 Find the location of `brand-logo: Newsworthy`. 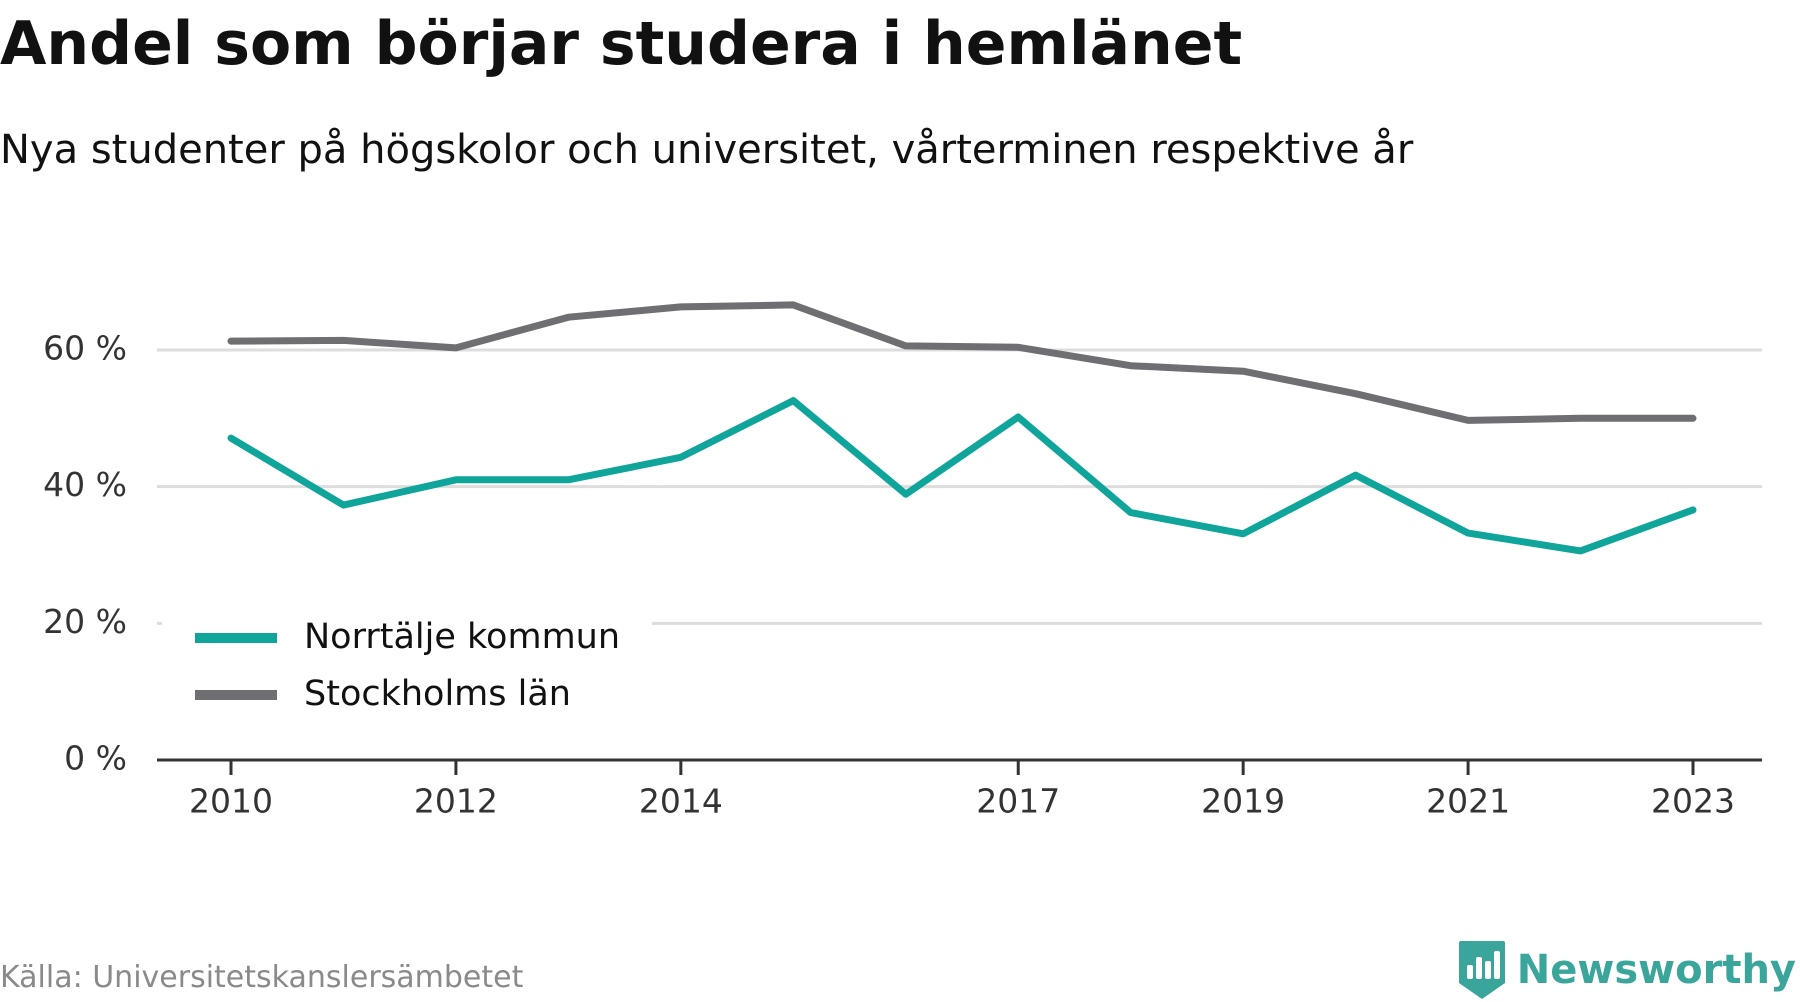

brand-logo: Newsworthy is located at coordinates (1626, 970).